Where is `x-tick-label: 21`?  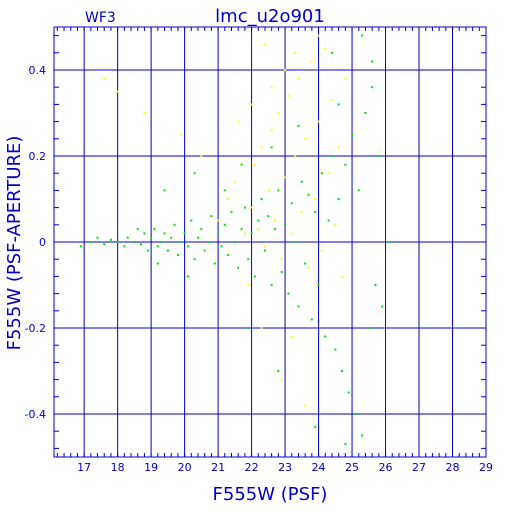 x-tick-label: 21 is located at coordinates (218, 467).